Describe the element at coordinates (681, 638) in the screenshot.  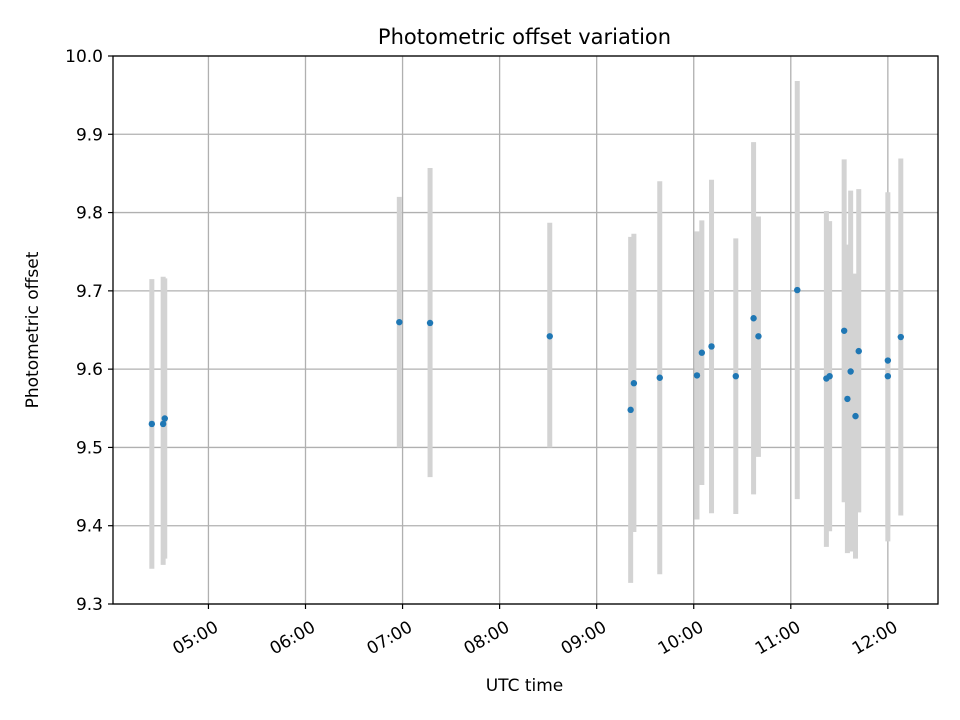
I see `x-tick-label: 10:00` at that location.